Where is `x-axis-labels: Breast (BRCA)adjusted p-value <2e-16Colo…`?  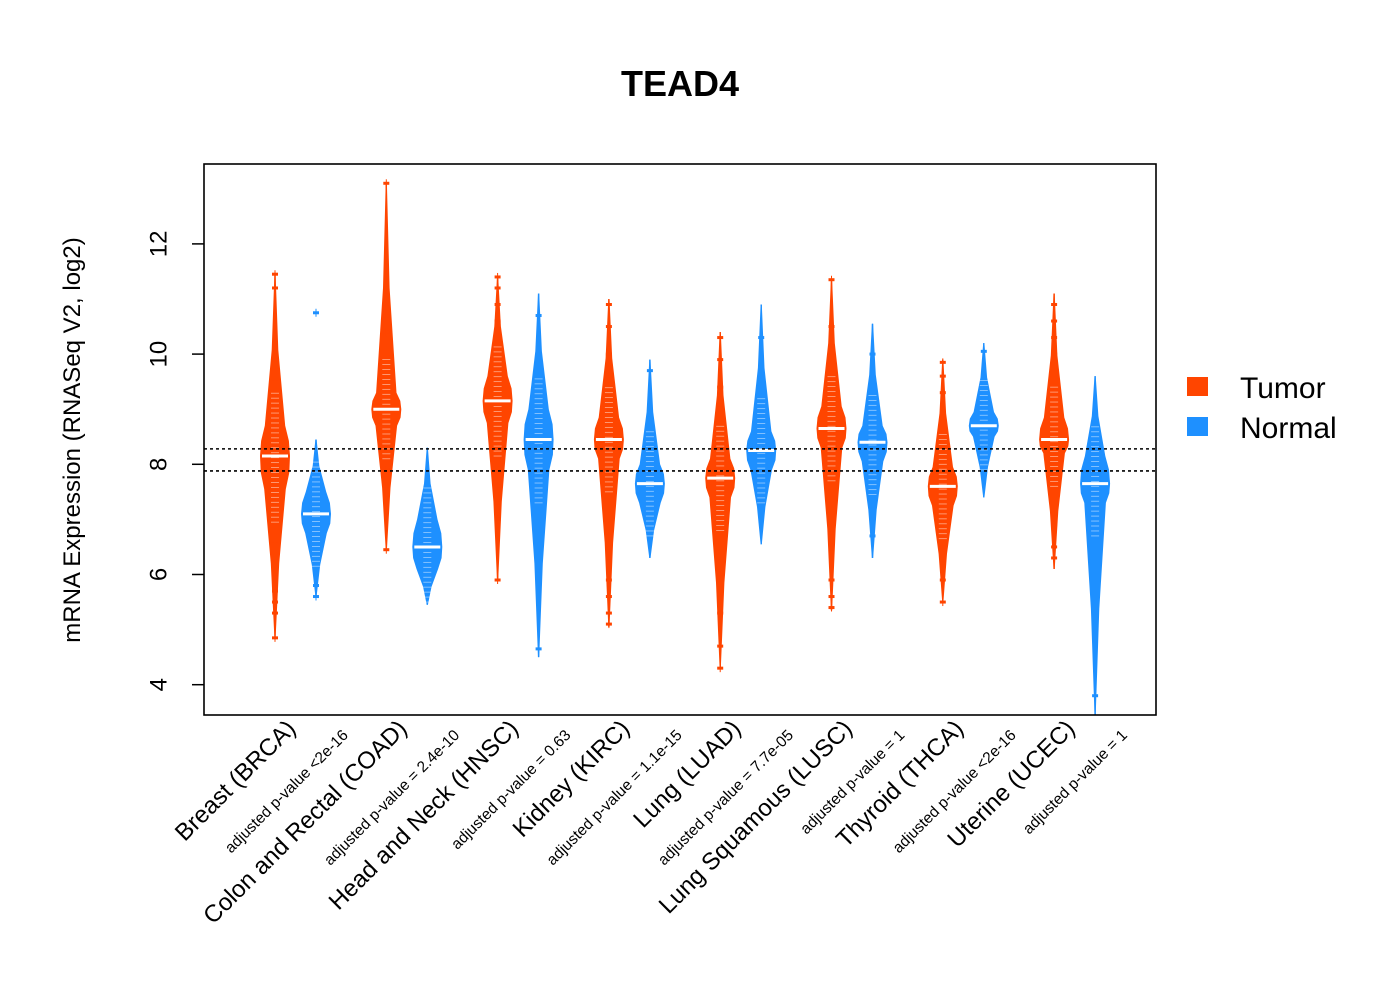
x-axis-labels: Breast (BRCA)adjusted p-value <2e-16Colo… is located at coordinates (650, 822).